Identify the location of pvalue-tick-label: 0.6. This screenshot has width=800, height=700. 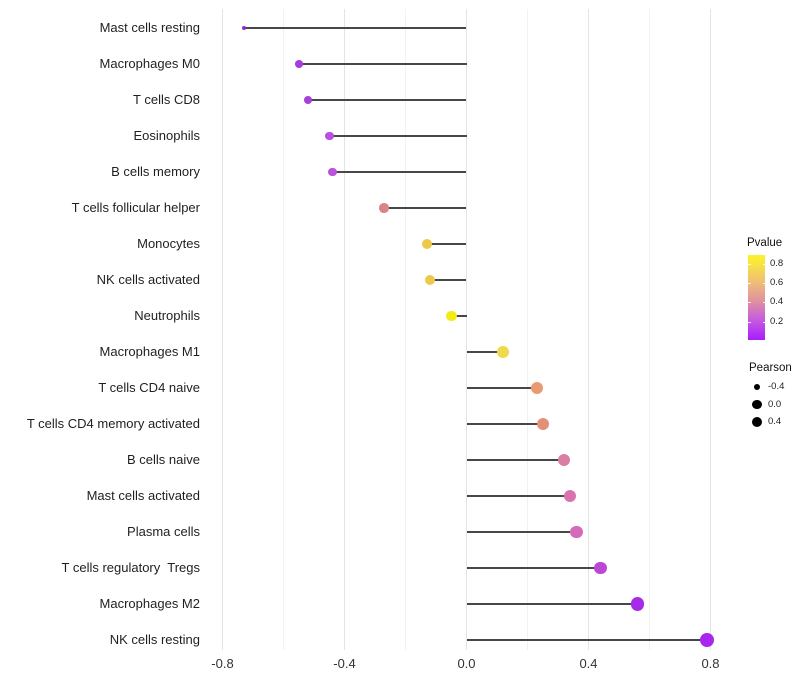
(777, 282).